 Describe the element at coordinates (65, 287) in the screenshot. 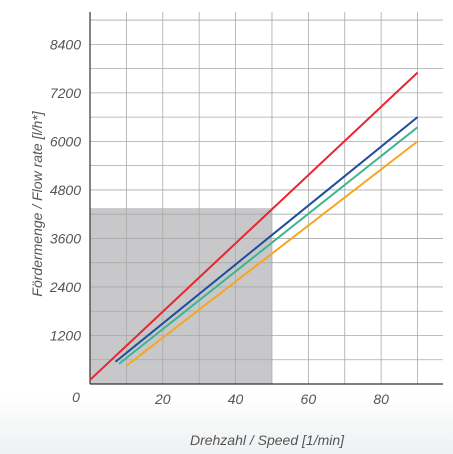

I see `y-tick-label: 2400` at that location.